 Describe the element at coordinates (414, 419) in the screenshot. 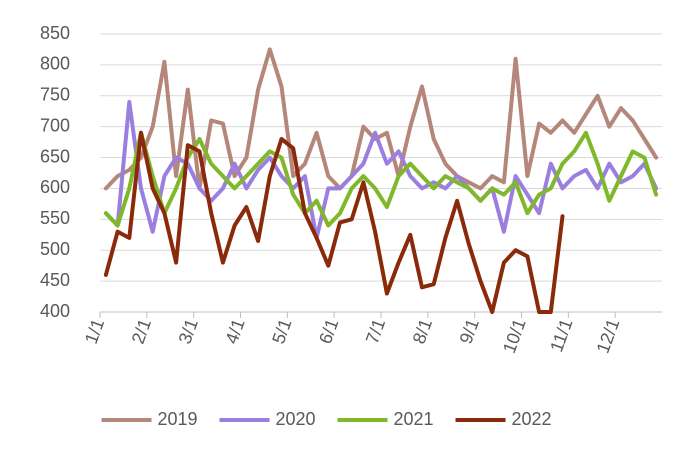

I see `legend-label: 2021` at that location.